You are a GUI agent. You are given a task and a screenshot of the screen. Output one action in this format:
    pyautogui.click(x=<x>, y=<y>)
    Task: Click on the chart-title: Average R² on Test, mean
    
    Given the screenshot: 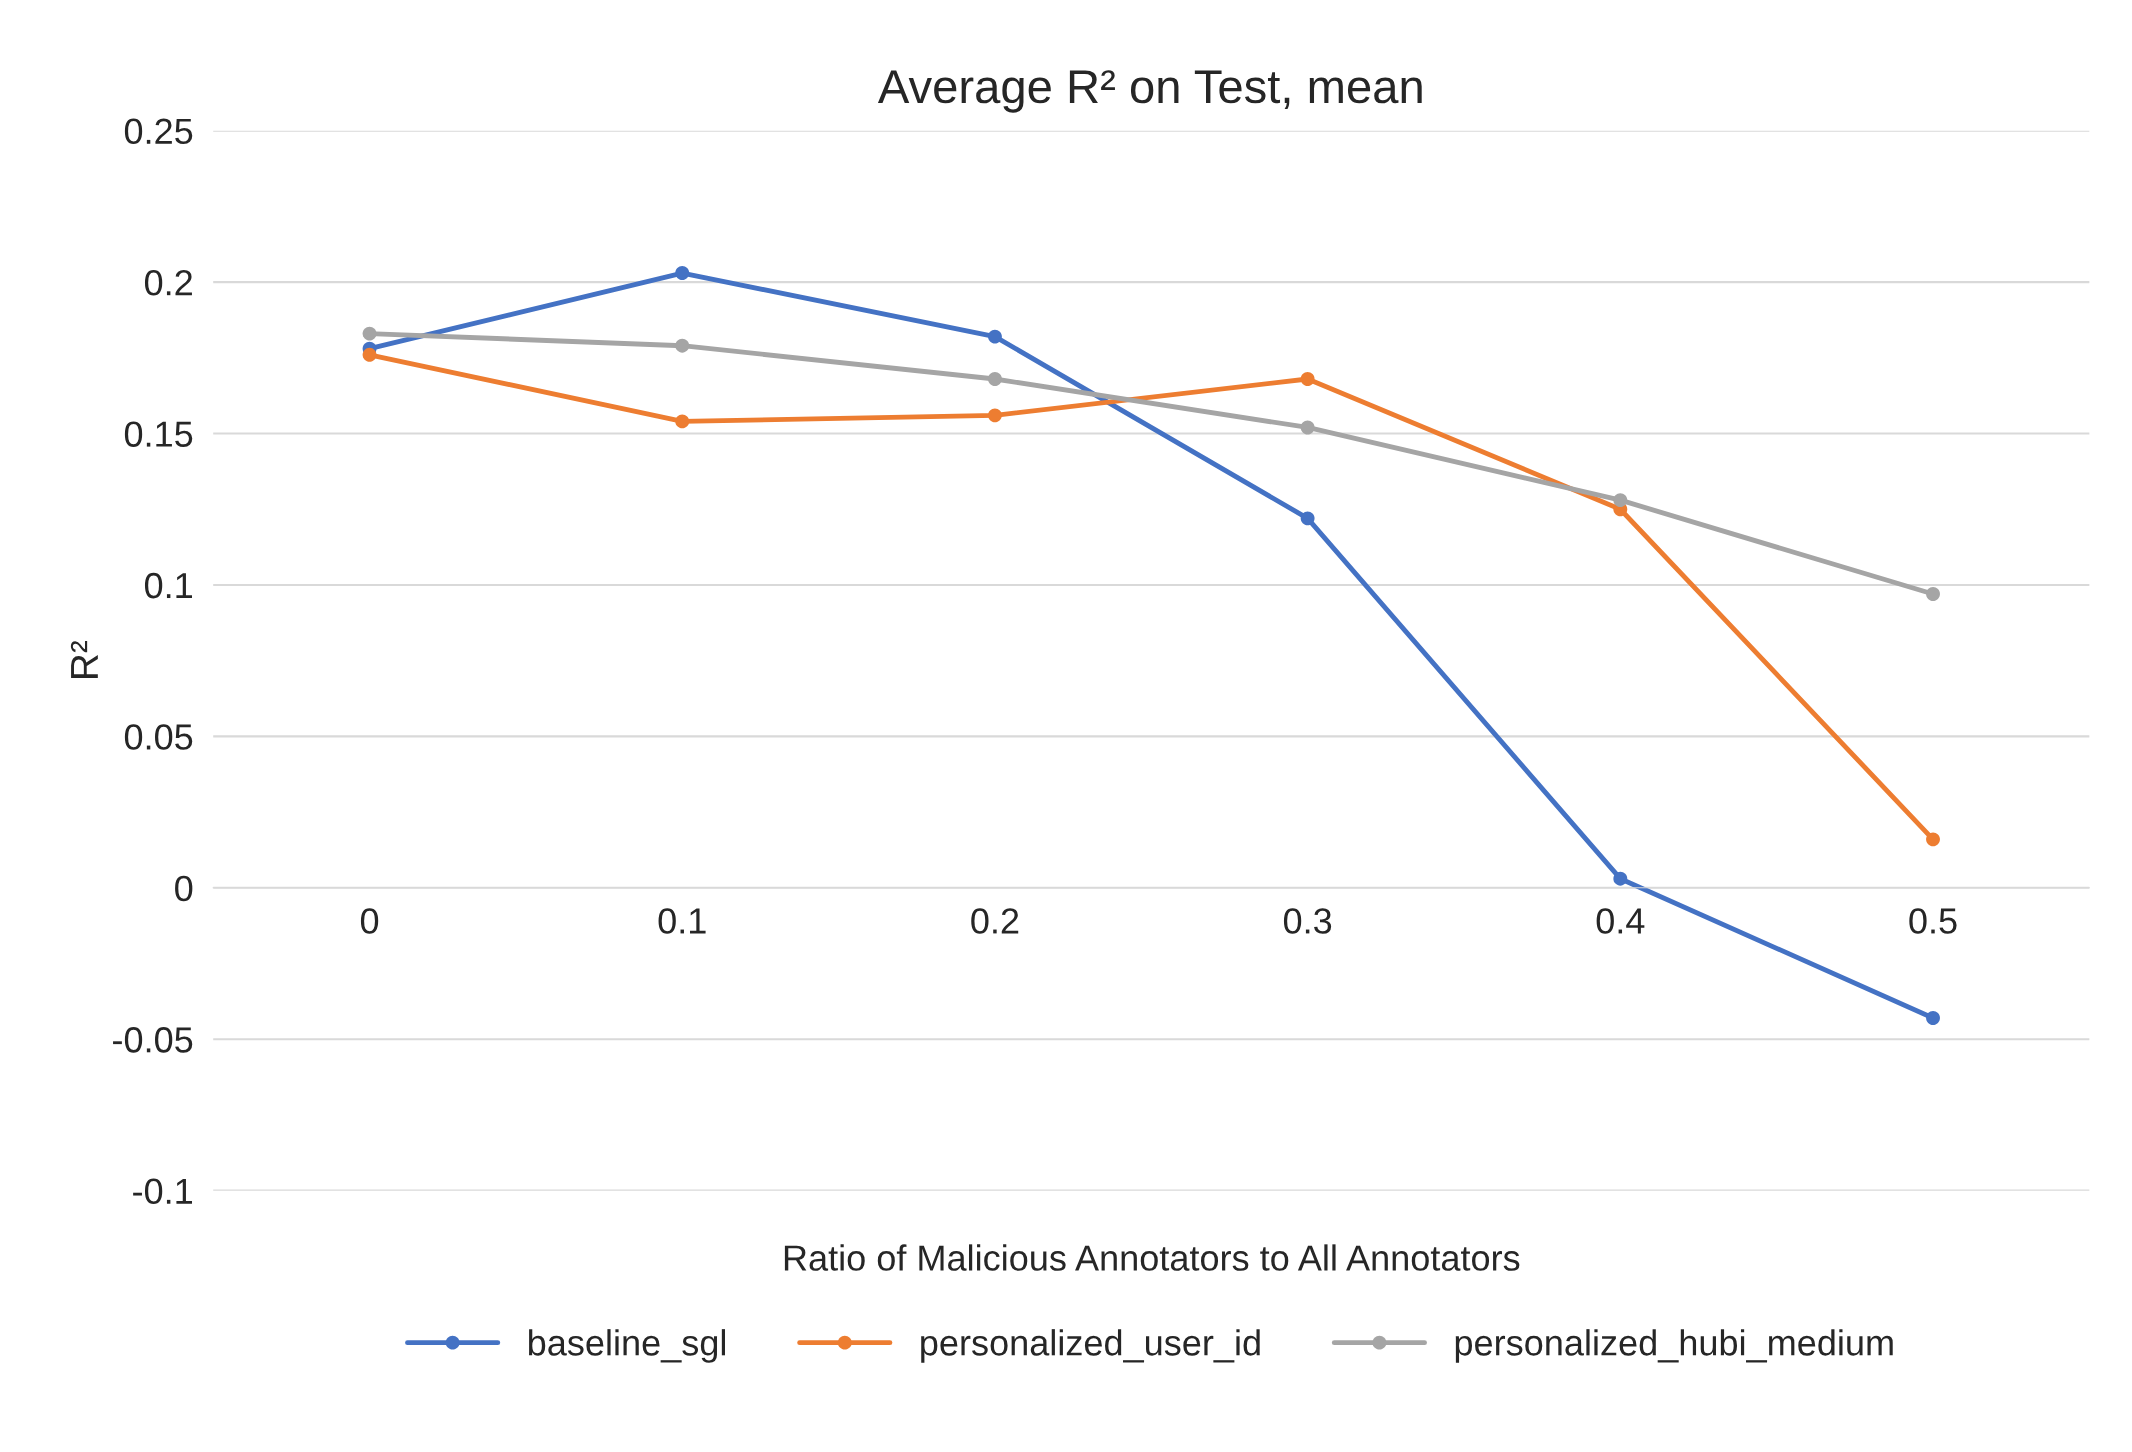 What is the action you would take?
    pyautogui.click(x=1149, y=91)
    